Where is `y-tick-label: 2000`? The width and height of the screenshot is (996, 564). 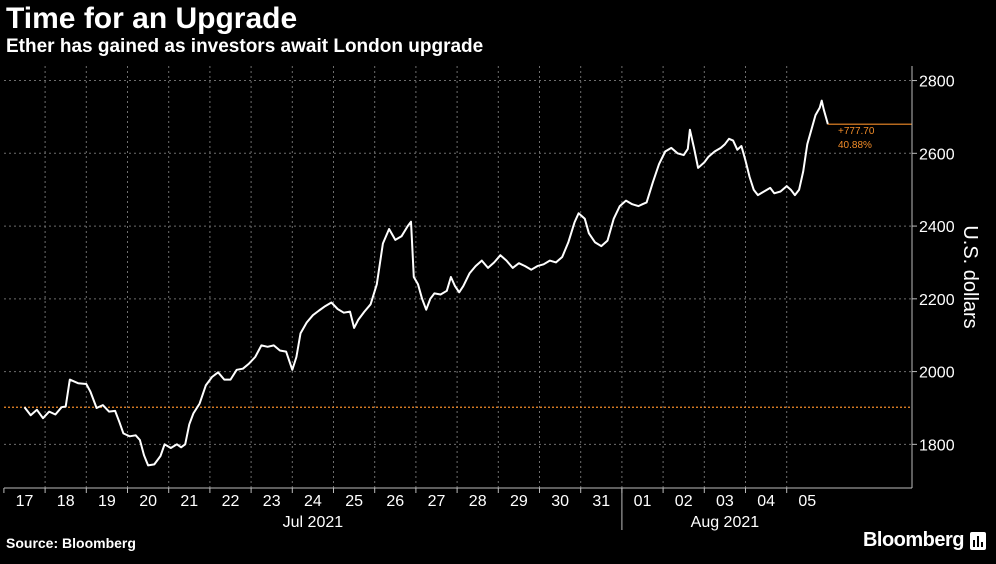 y-tick-label: 2000 is located at coordinates (937, 373).